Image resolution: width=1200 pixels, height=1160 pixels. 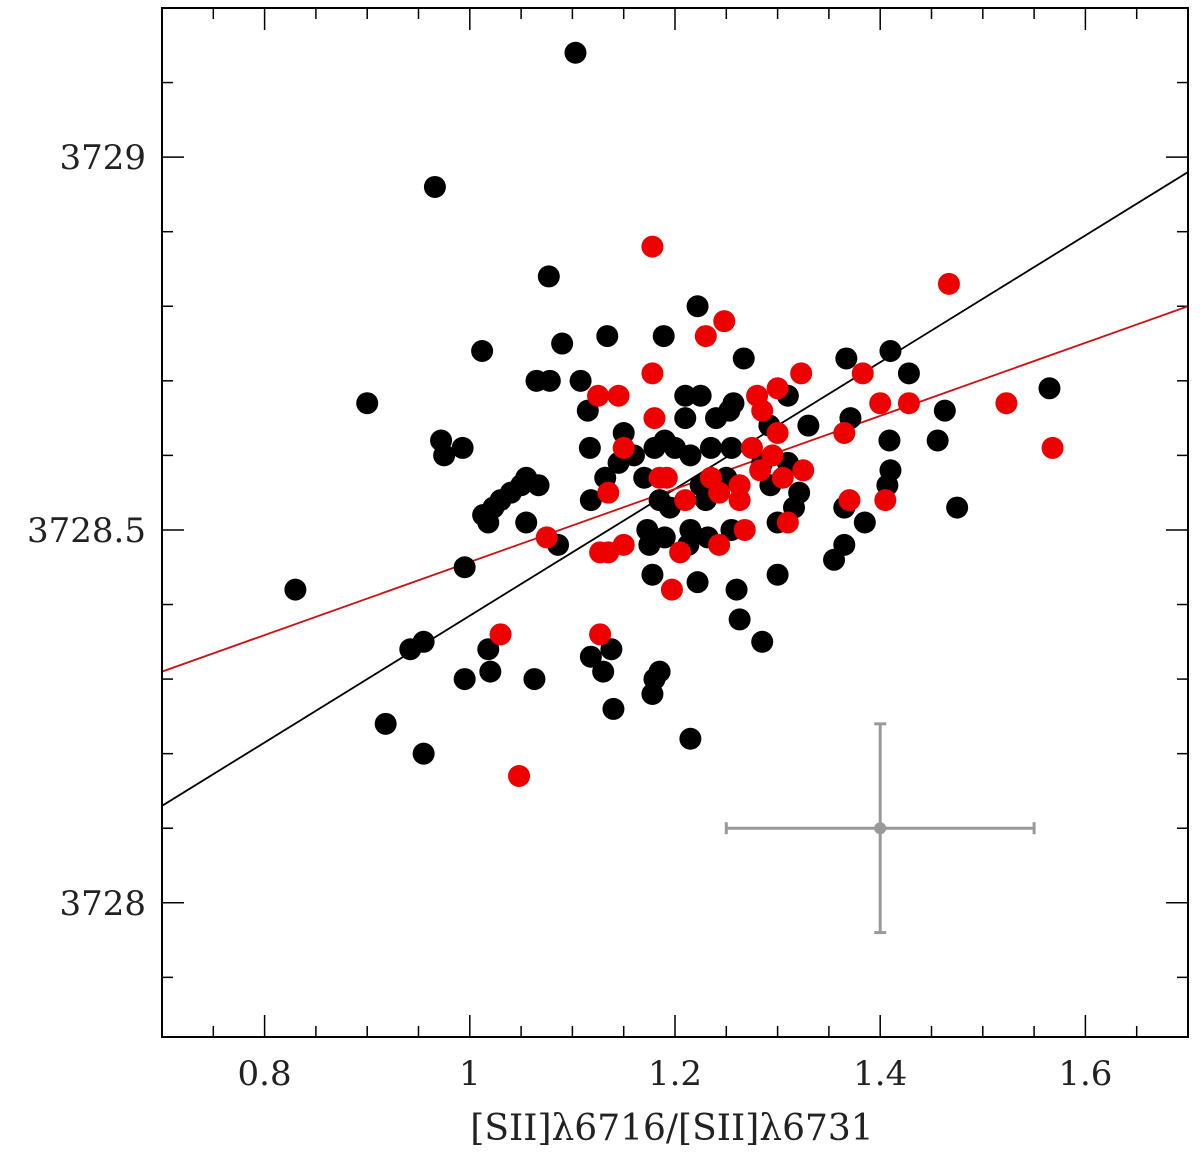 What do you see at coordinates (86, 531) in the screenshot?
I see `y-tick-label: 3728.5` at bounding box center [86, 531].